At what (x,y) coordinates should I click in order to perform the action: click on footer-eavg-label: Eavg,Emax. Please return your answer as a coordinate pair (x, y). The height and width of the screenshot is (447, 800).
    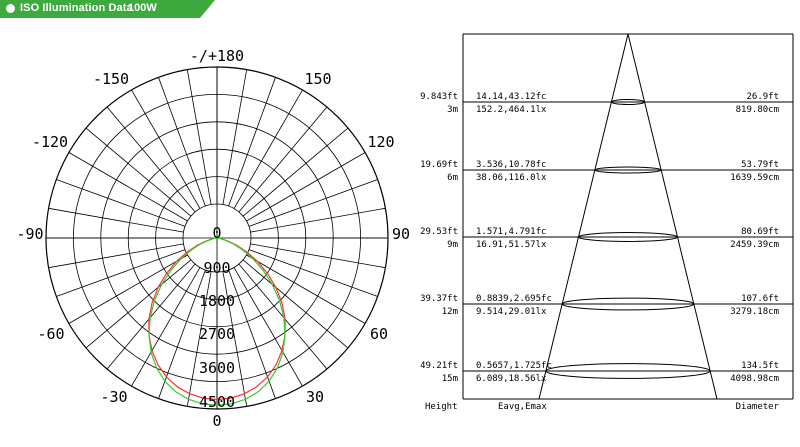
    Looking at the image, I should click on (522, 407).